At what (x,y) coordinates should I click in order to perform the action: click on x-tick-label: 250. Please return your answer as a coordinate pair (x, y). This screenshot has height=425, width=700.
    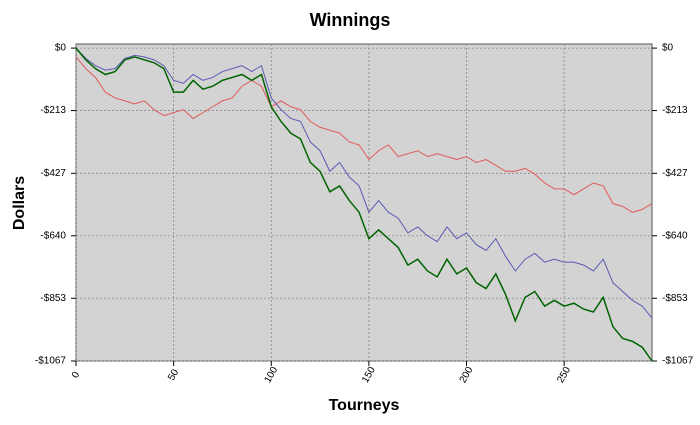
    Looking at the image, I should click on (564, 375).